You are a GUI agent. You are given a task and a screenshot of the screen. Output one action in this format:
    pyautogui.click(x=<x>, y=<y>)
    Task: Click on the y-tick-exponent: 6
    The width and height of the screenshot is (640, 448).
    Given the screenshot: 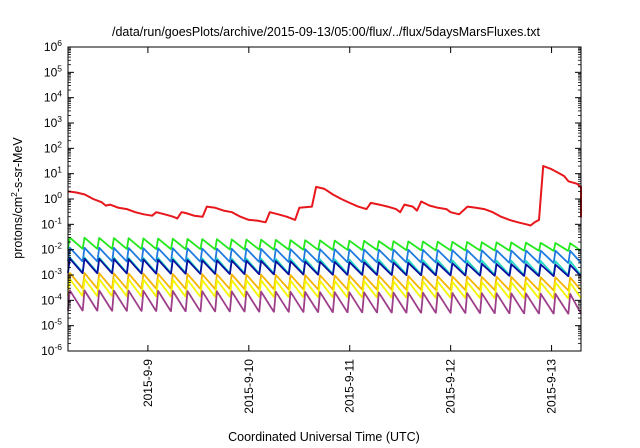 What is the action you would take?
    pyautogui.click(x=59, y=43)
    